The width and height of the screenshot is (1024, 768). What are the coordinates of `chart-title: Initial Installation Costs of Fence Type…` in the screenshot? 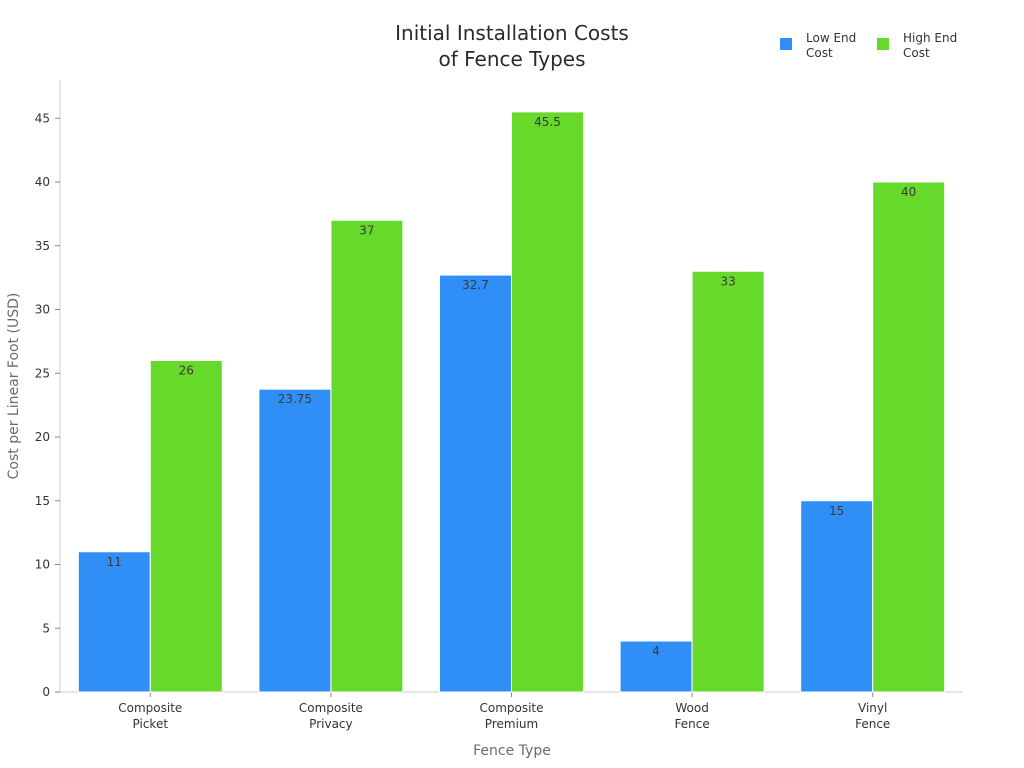 It's located at (512, 46).